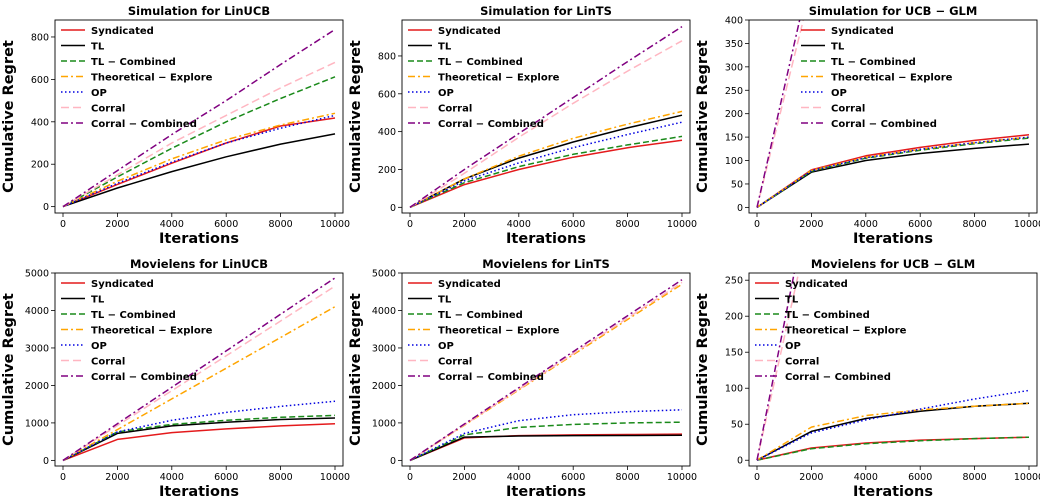  What do you see at coordinates (734, 138) in the screenshot?
I see `y-tick-label: 150` at bounding box center [734, 138].